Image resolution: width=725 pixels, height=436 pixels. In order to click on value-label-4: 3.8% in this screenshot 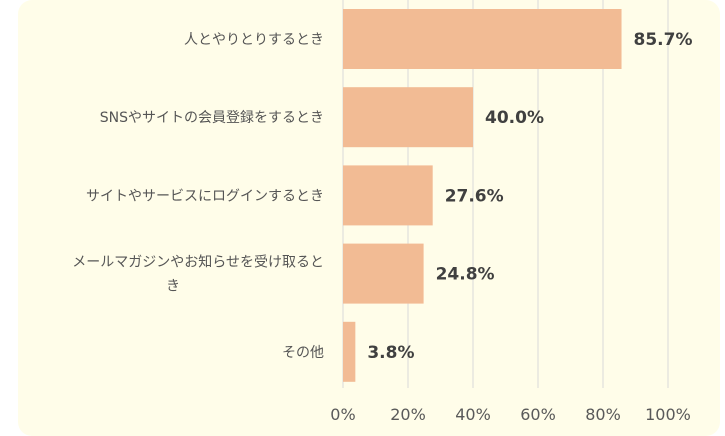, I will do `click(390, 353)`.